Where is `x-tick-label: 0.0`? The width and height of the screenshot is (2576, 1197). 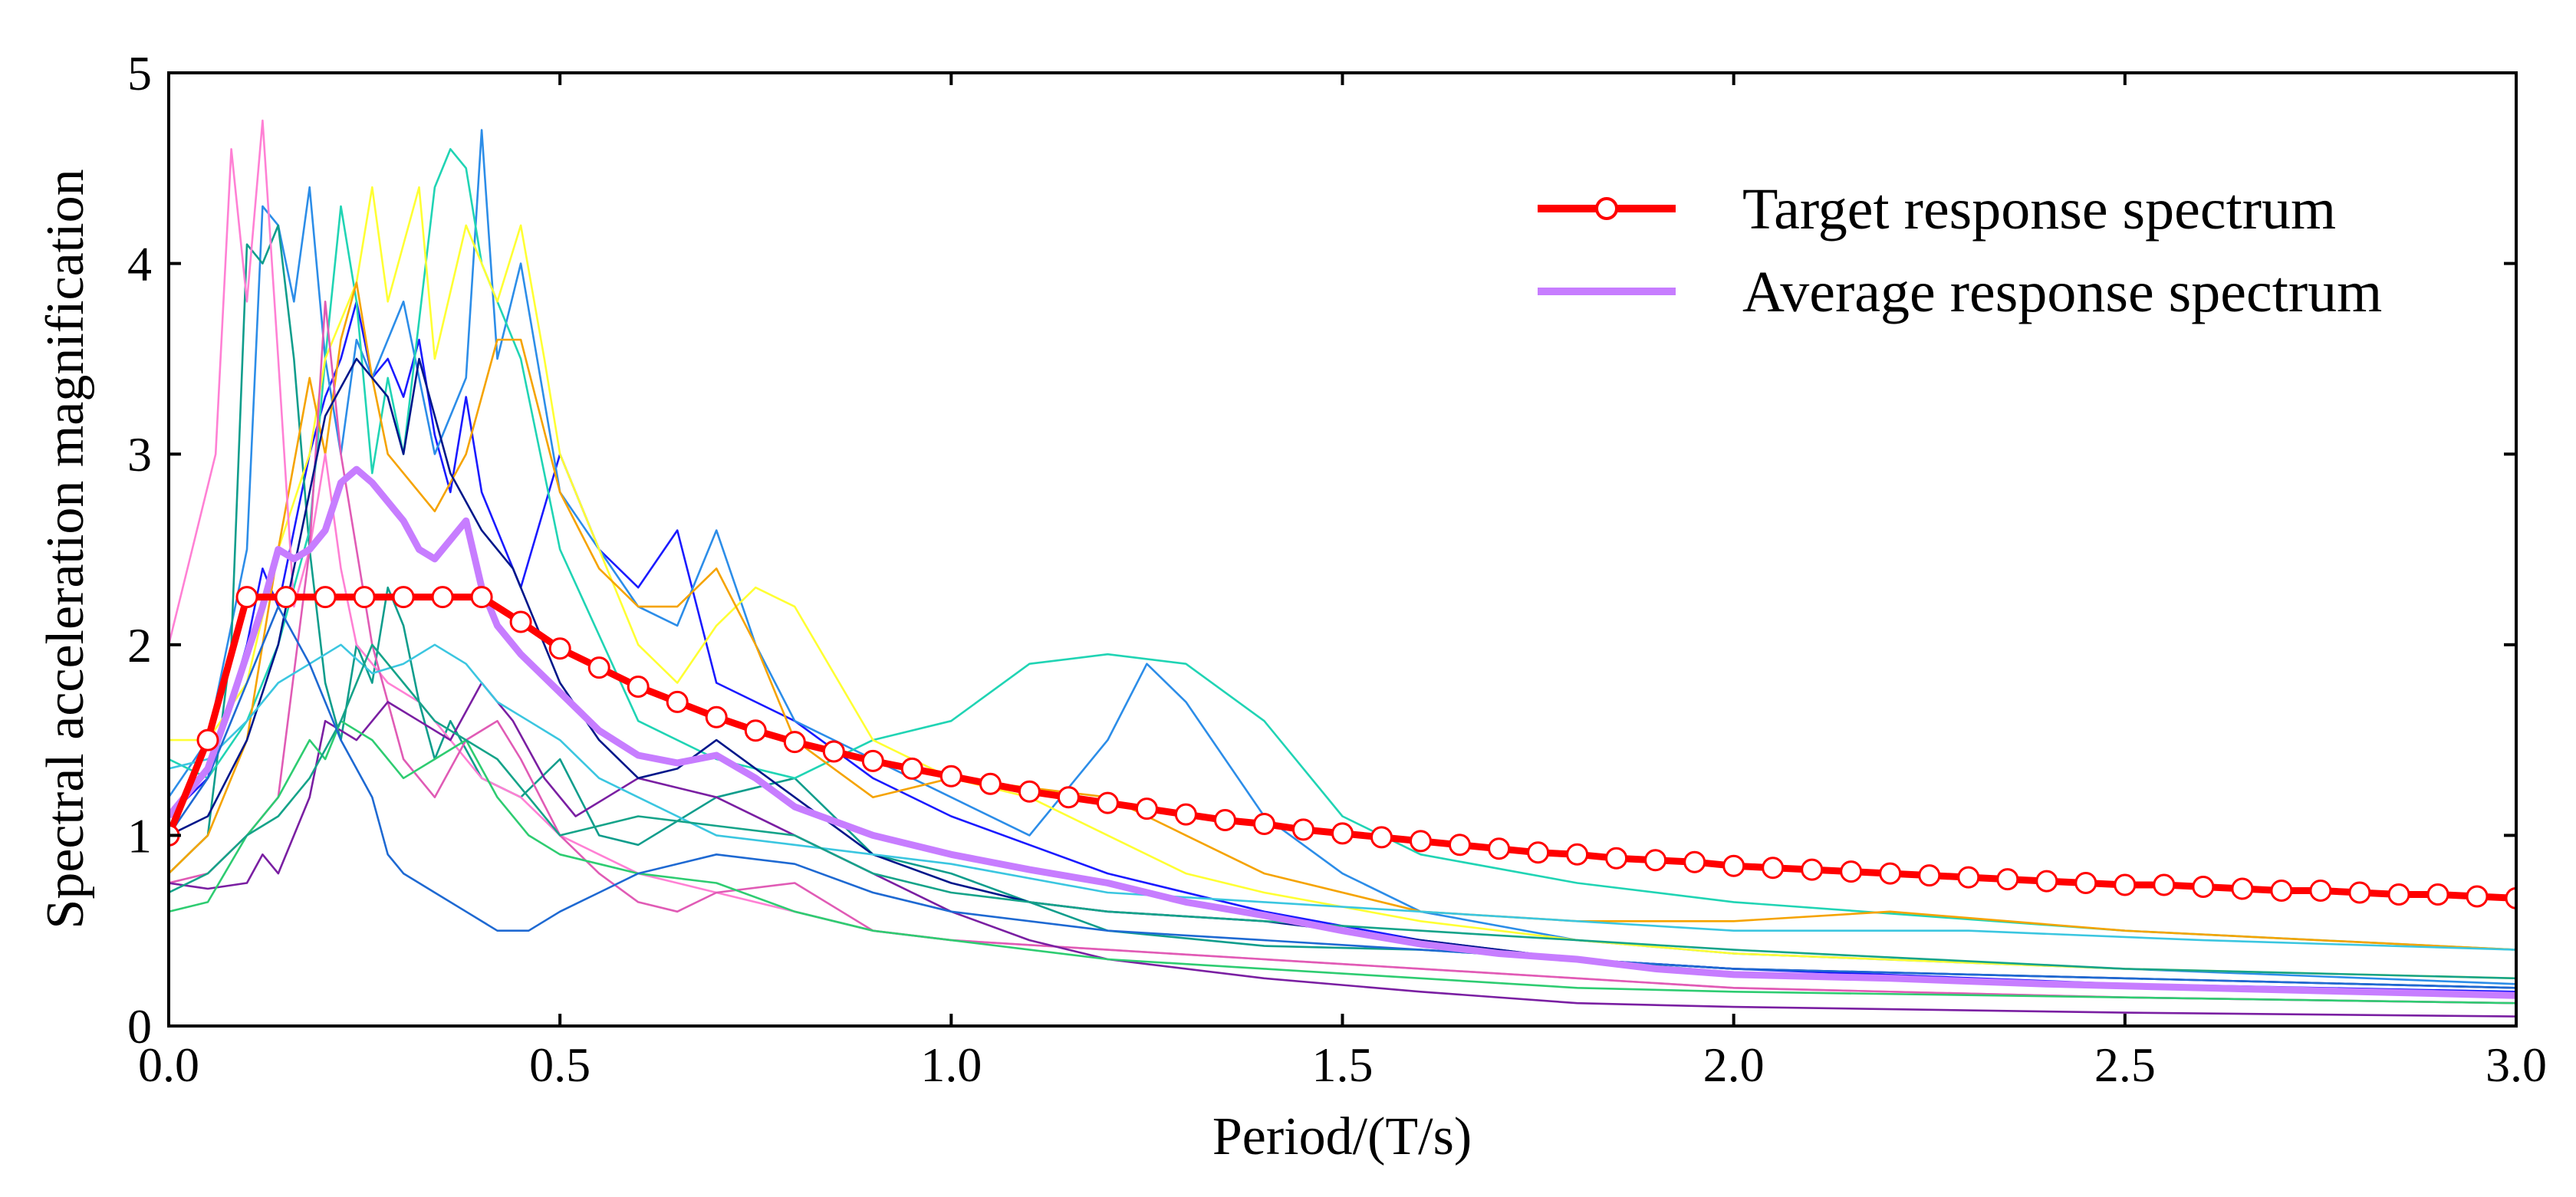 x-tick-label: 0.0 is located at coordinates (168, 1065).